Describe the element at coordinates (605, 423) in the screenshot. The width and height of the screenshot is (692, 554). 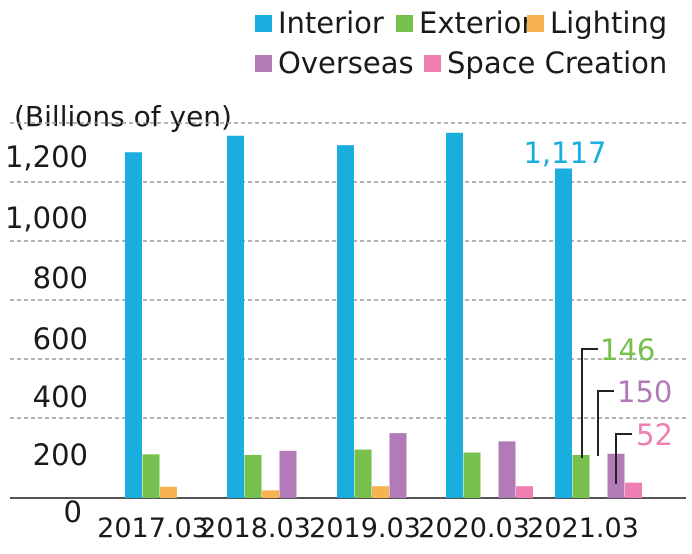
I see `leader-line-overseas` at that location.